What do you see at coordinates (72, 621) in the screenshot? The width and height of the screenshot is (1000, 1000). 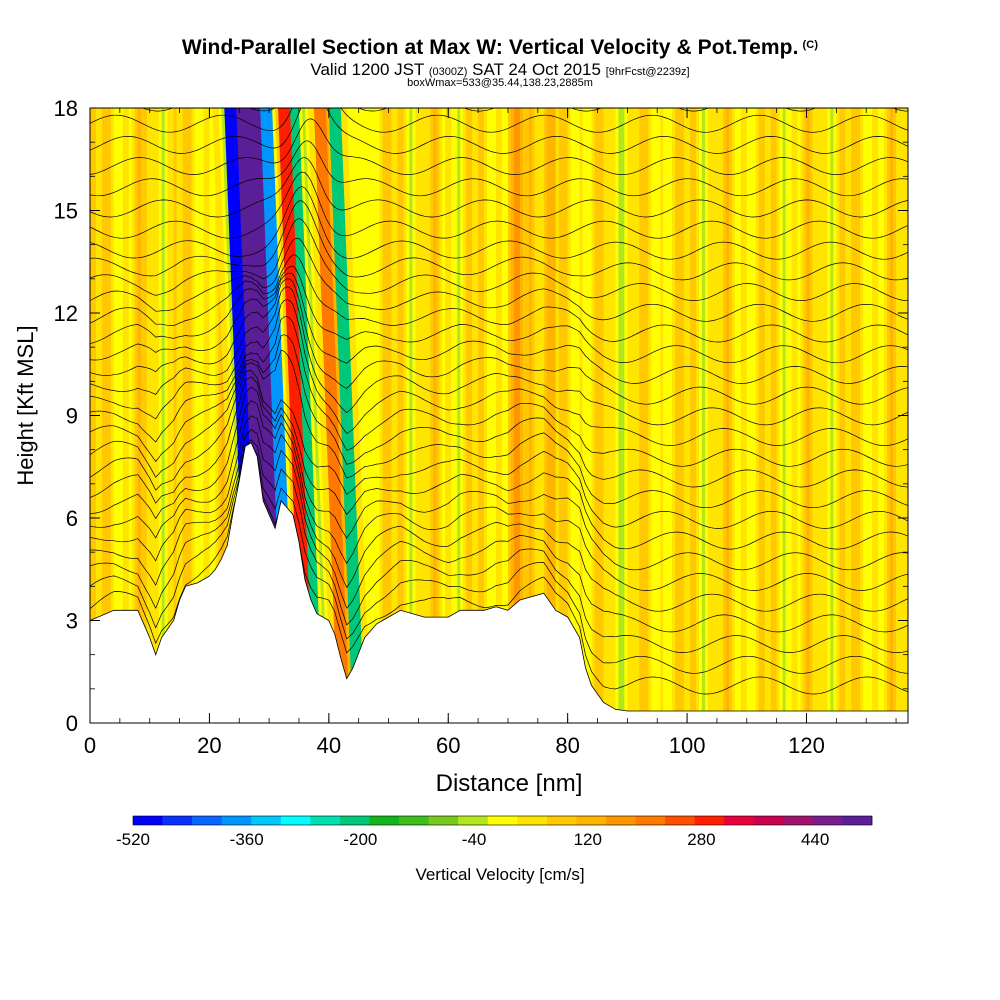 I see `y-tick-label: 3` at bounding box center [72, 621].